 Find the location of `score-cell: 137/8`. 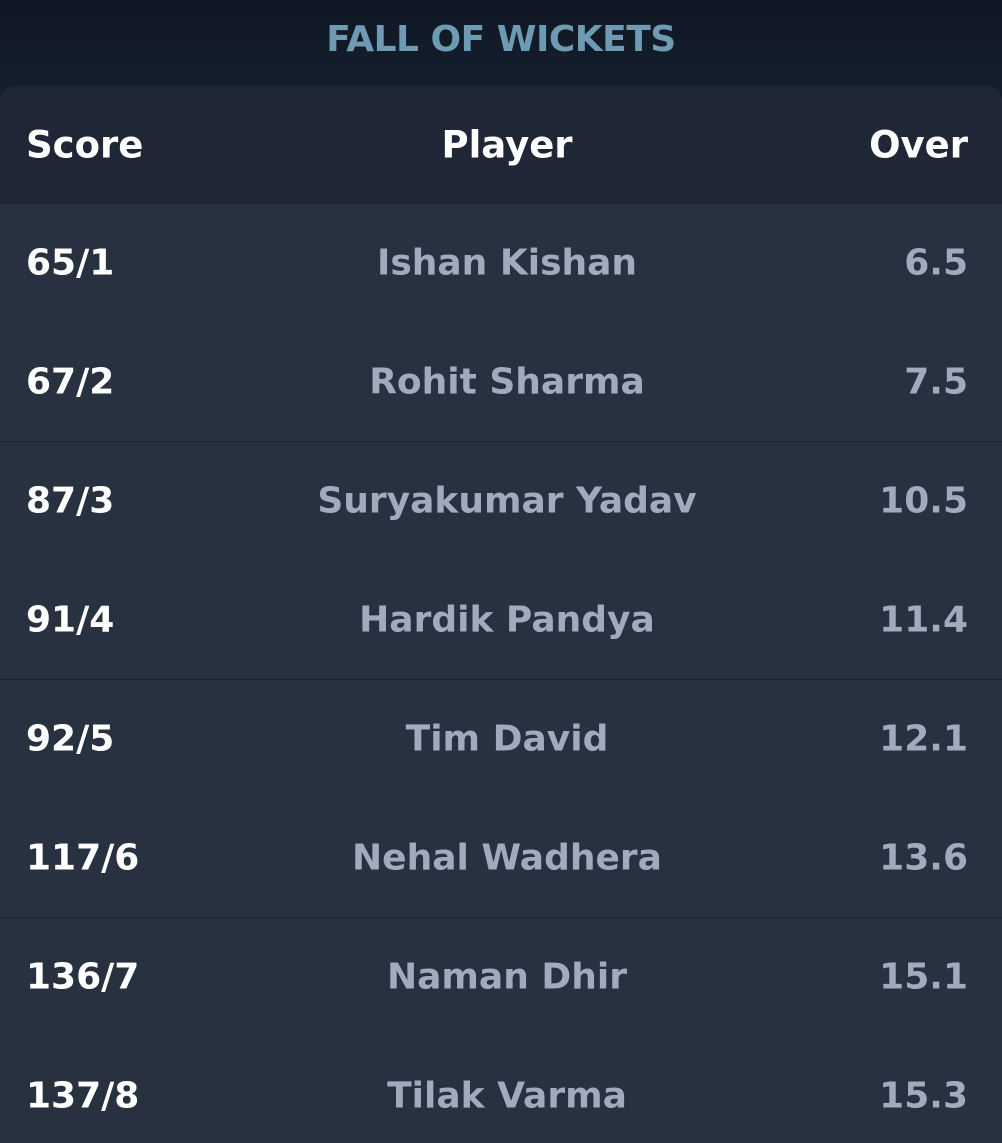

score-cell: 137/8 is located at coordinates (83, 1096).